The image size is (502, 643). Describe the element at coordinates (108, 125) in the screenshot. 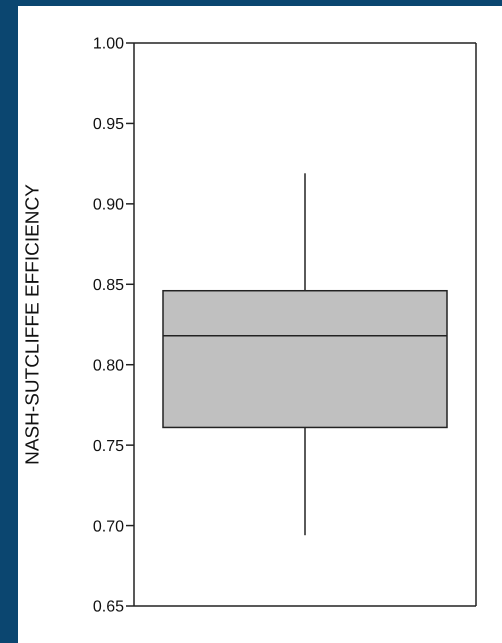

I see `y-tick-label: 0.95` at that location.